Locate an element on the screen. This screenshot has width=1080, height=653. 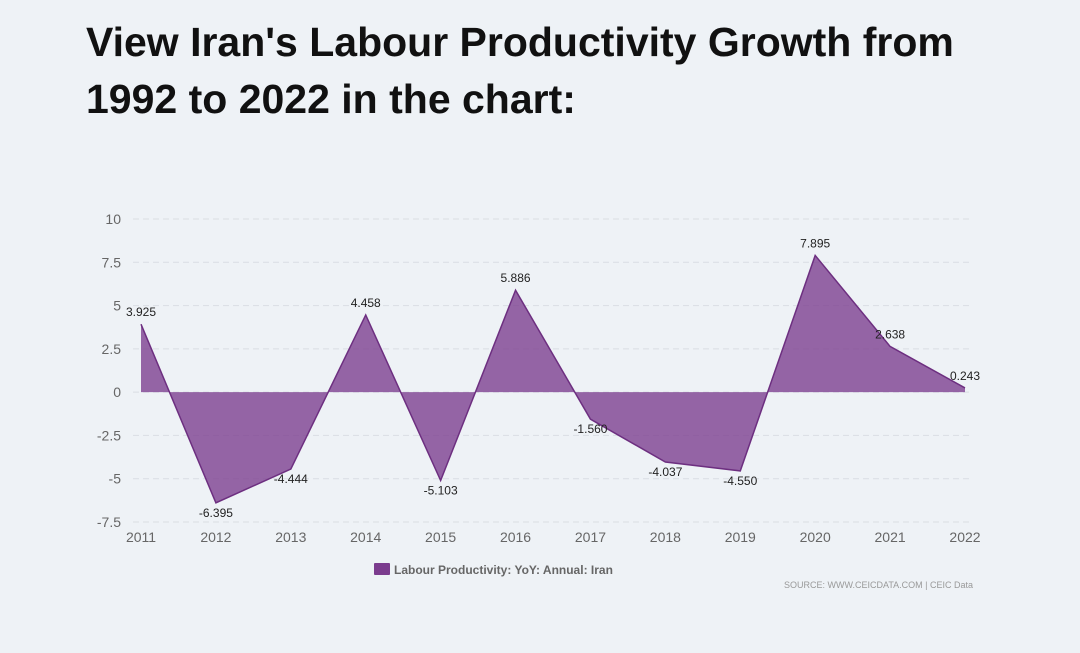
y-tick-label: -5 is located at coordinates (115, 479).